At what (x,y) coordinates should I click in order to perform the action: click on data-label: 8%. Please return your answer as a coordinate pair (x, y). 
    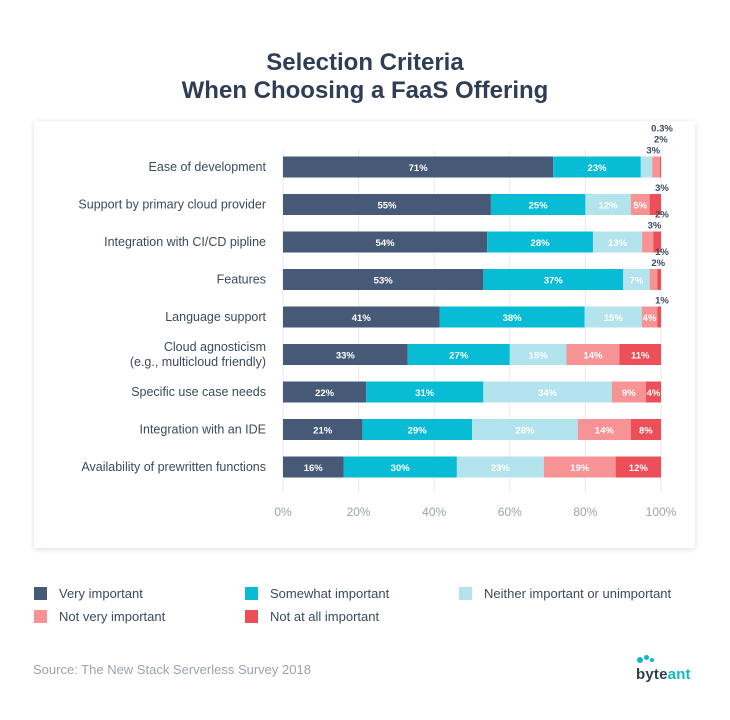
    Looking at the image, I should click on (646, 431).